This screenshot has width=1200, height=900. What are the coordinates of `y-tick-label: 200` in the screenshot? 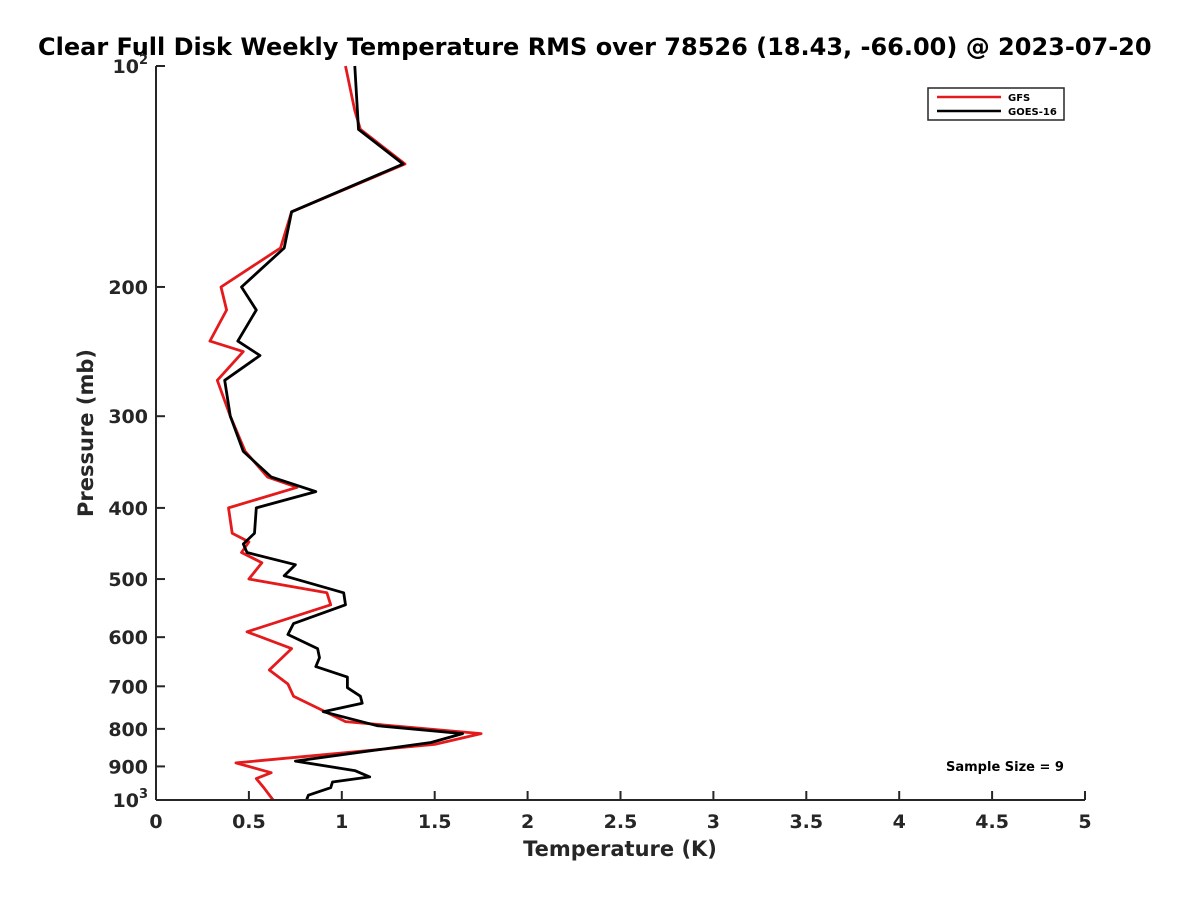 It's located at (128, 288).